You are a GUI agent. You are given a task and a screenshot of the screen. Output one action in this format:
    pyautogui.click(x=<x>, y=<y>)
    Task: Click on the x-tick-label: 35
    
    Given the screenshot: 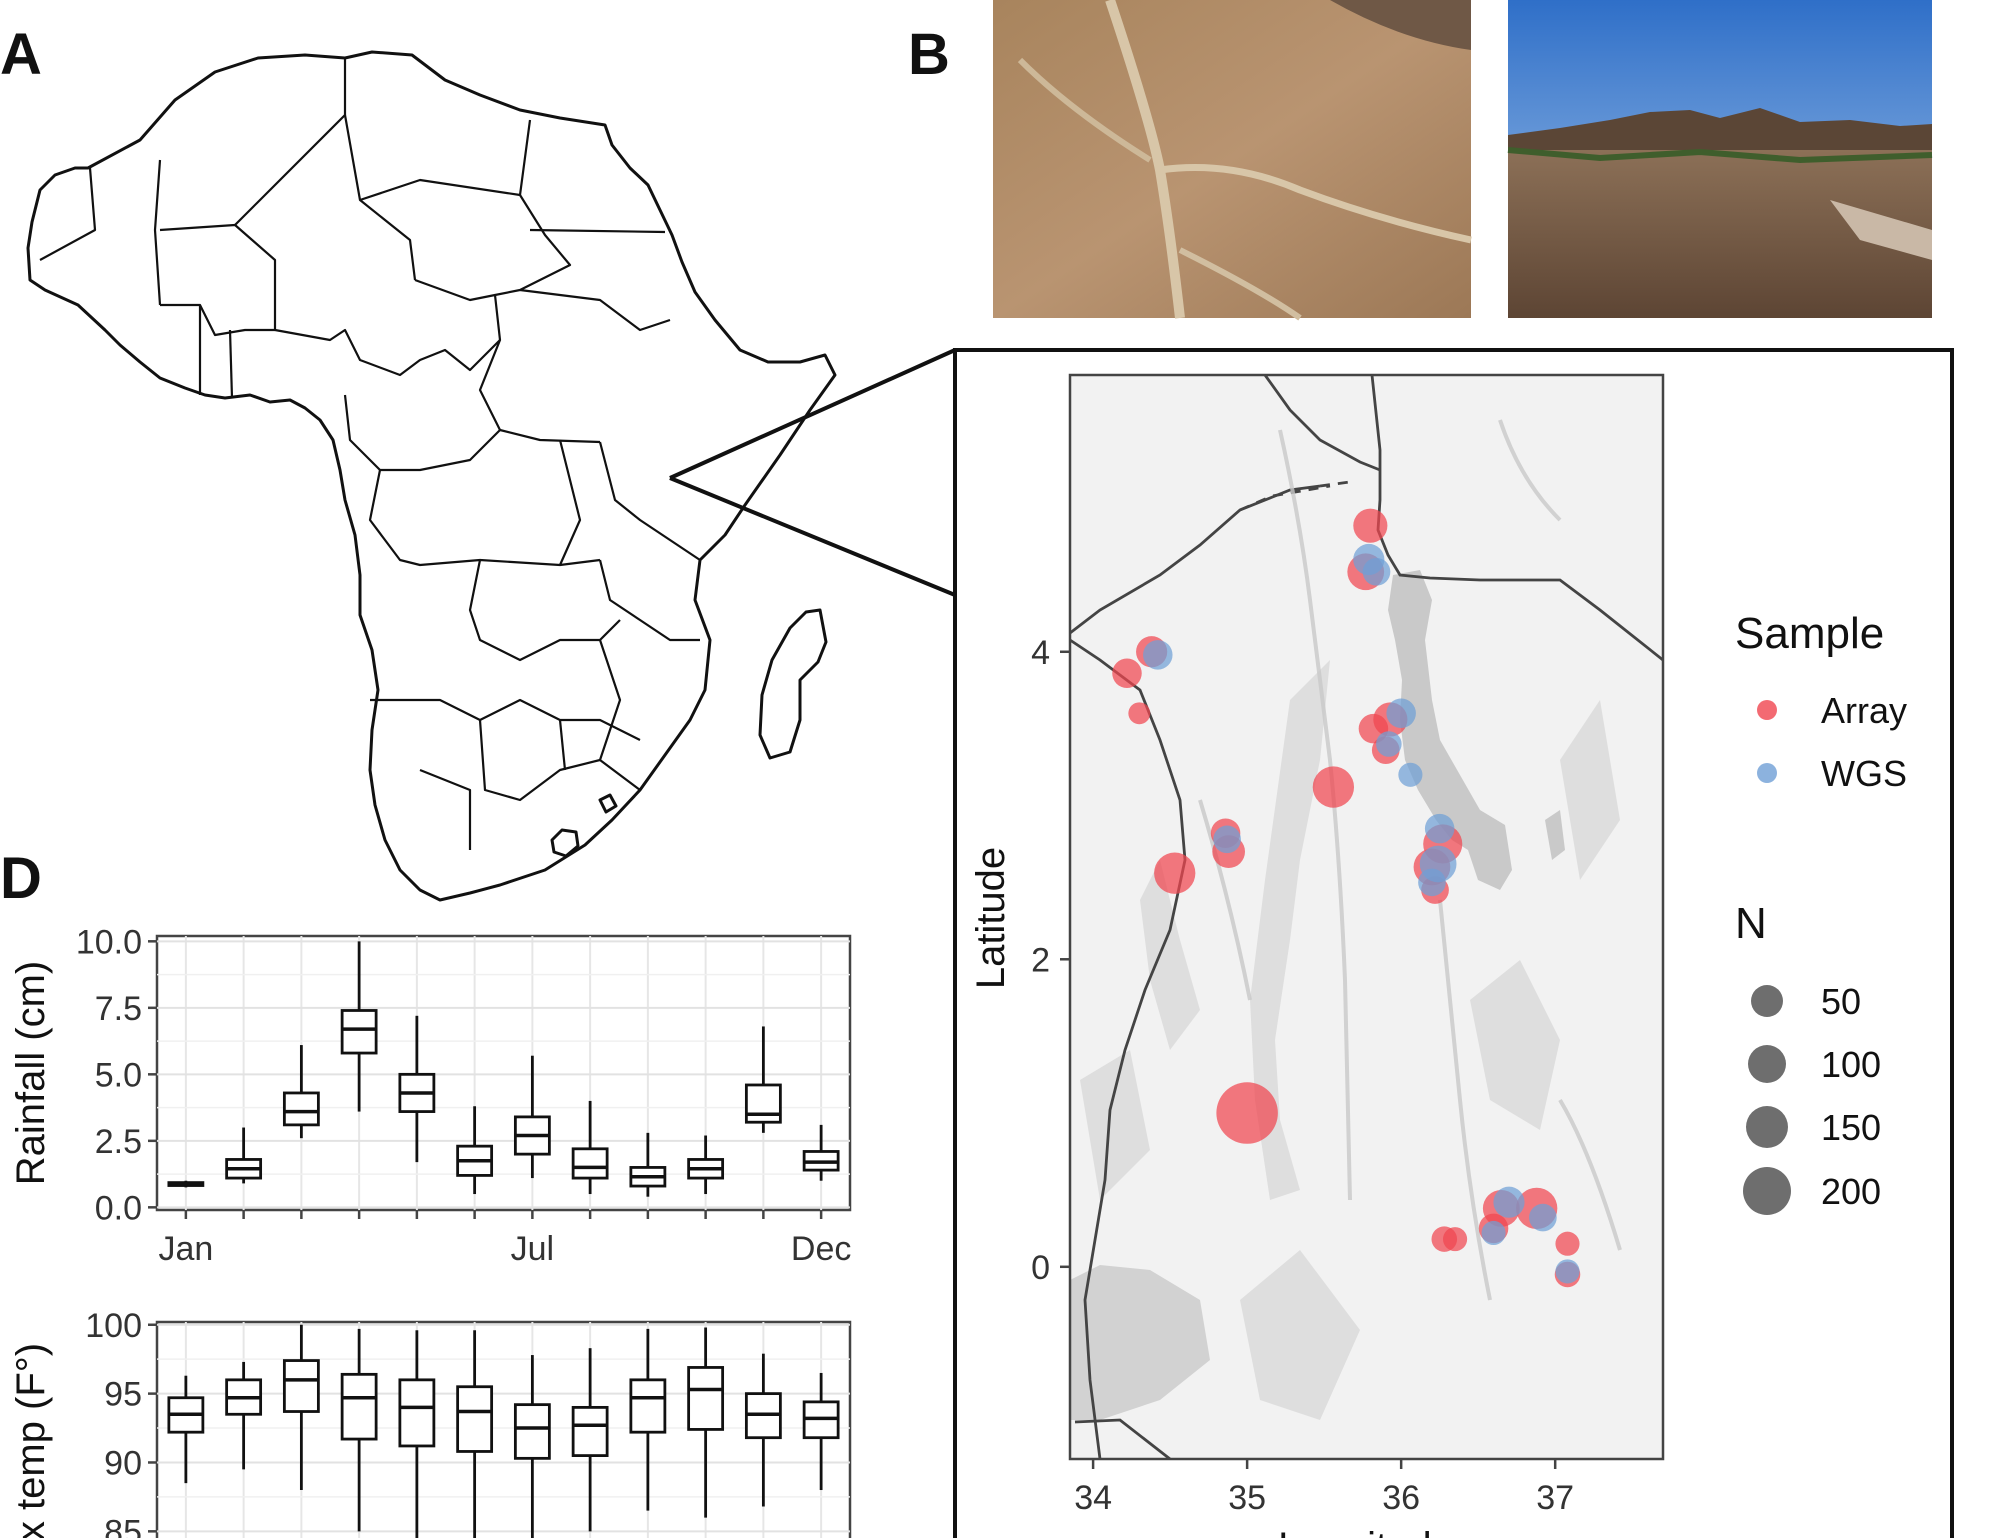 What is the action you would take?
    pyautogui.click(x=1247, y=1498)
    